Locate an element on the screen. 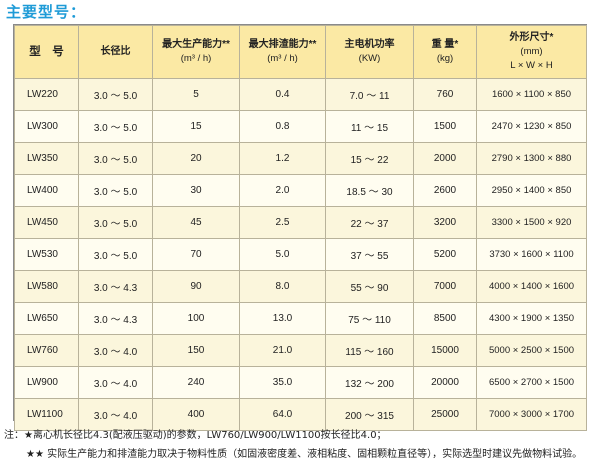 The width and height of the screenshot is (596, 465). cell-dimensions: 2470 × 1230 × 850 is located at coordinates (531, 126).